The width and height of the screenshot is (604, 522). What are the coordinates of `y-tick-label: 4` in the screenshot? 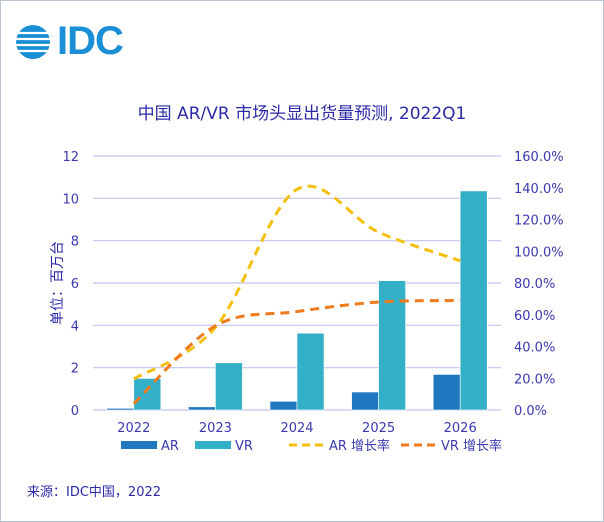 It's located at (75, 326).